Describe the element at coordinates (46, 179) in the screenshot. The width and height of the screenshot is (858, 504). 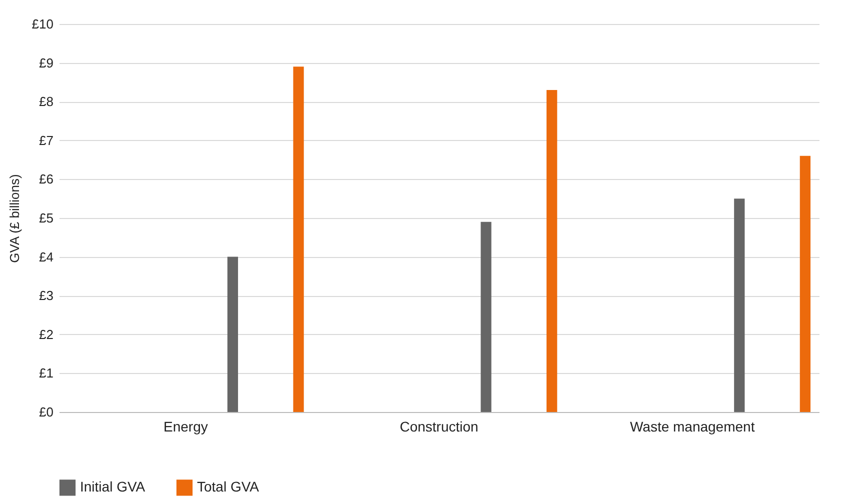
I see `y-tick-label: £6` at that location.